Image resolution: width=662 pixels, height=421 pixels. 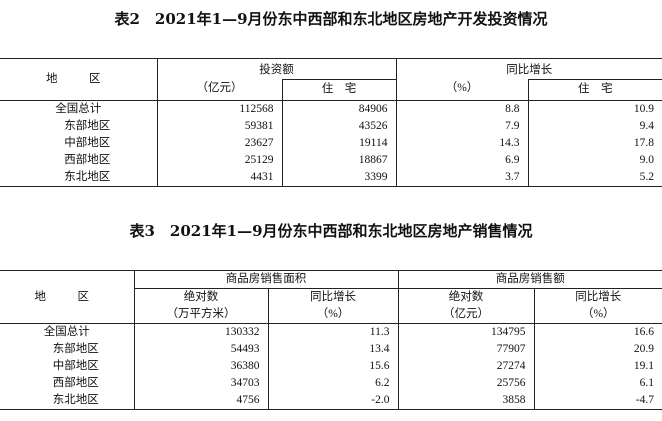 What do you see at coordinates (201, 332) in the screenshot?
I see `area-cell: 130332` at bounding box center [201, 332].